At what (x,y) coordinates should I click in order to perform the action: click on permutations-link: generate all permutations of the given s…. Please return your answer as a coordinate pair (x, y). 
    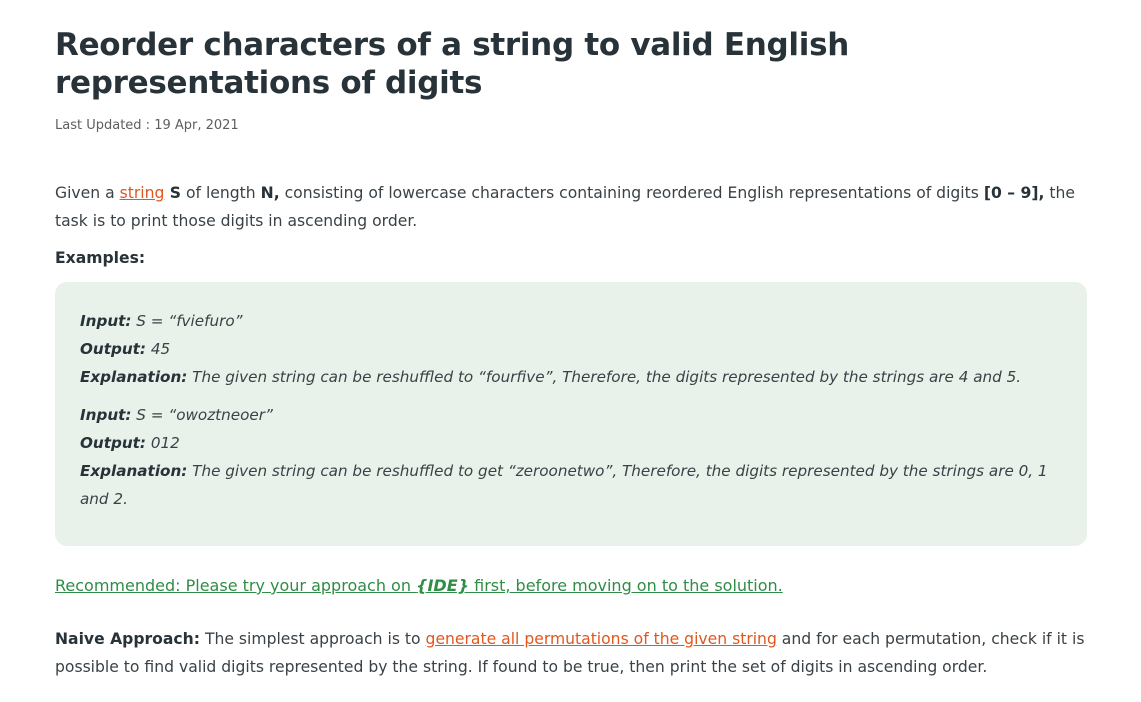
    Looking at the image, I should click on (601, 639).